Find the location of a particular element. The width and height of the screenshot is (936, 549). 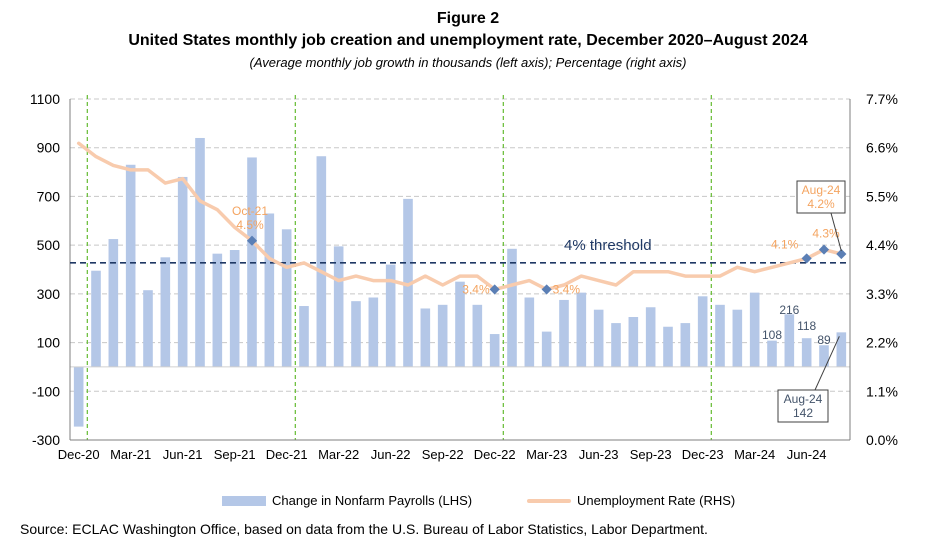

x-tick-label: Dec-21 is located at coordinates (287, 454).